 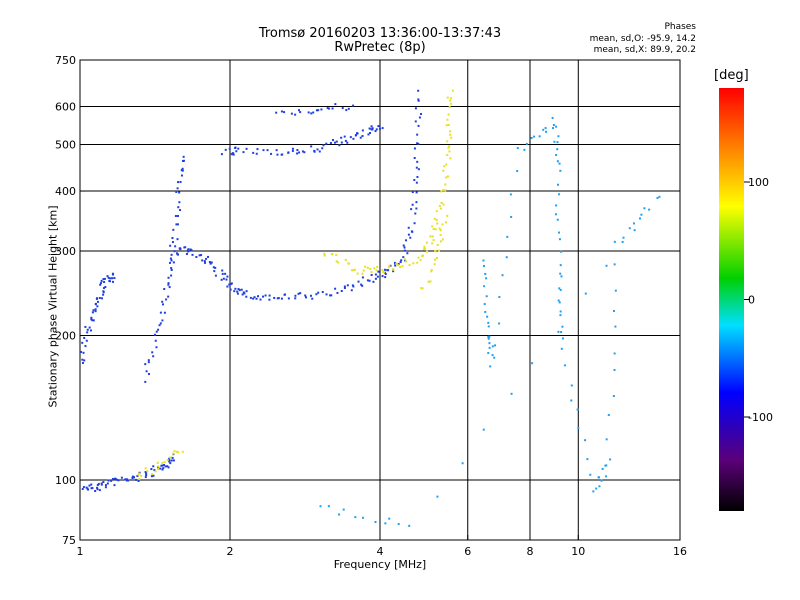 What do you see at coordinates (467, 551) in the screenshot?
I see `x-tick-label: 6` at bounding box center [467, 551].